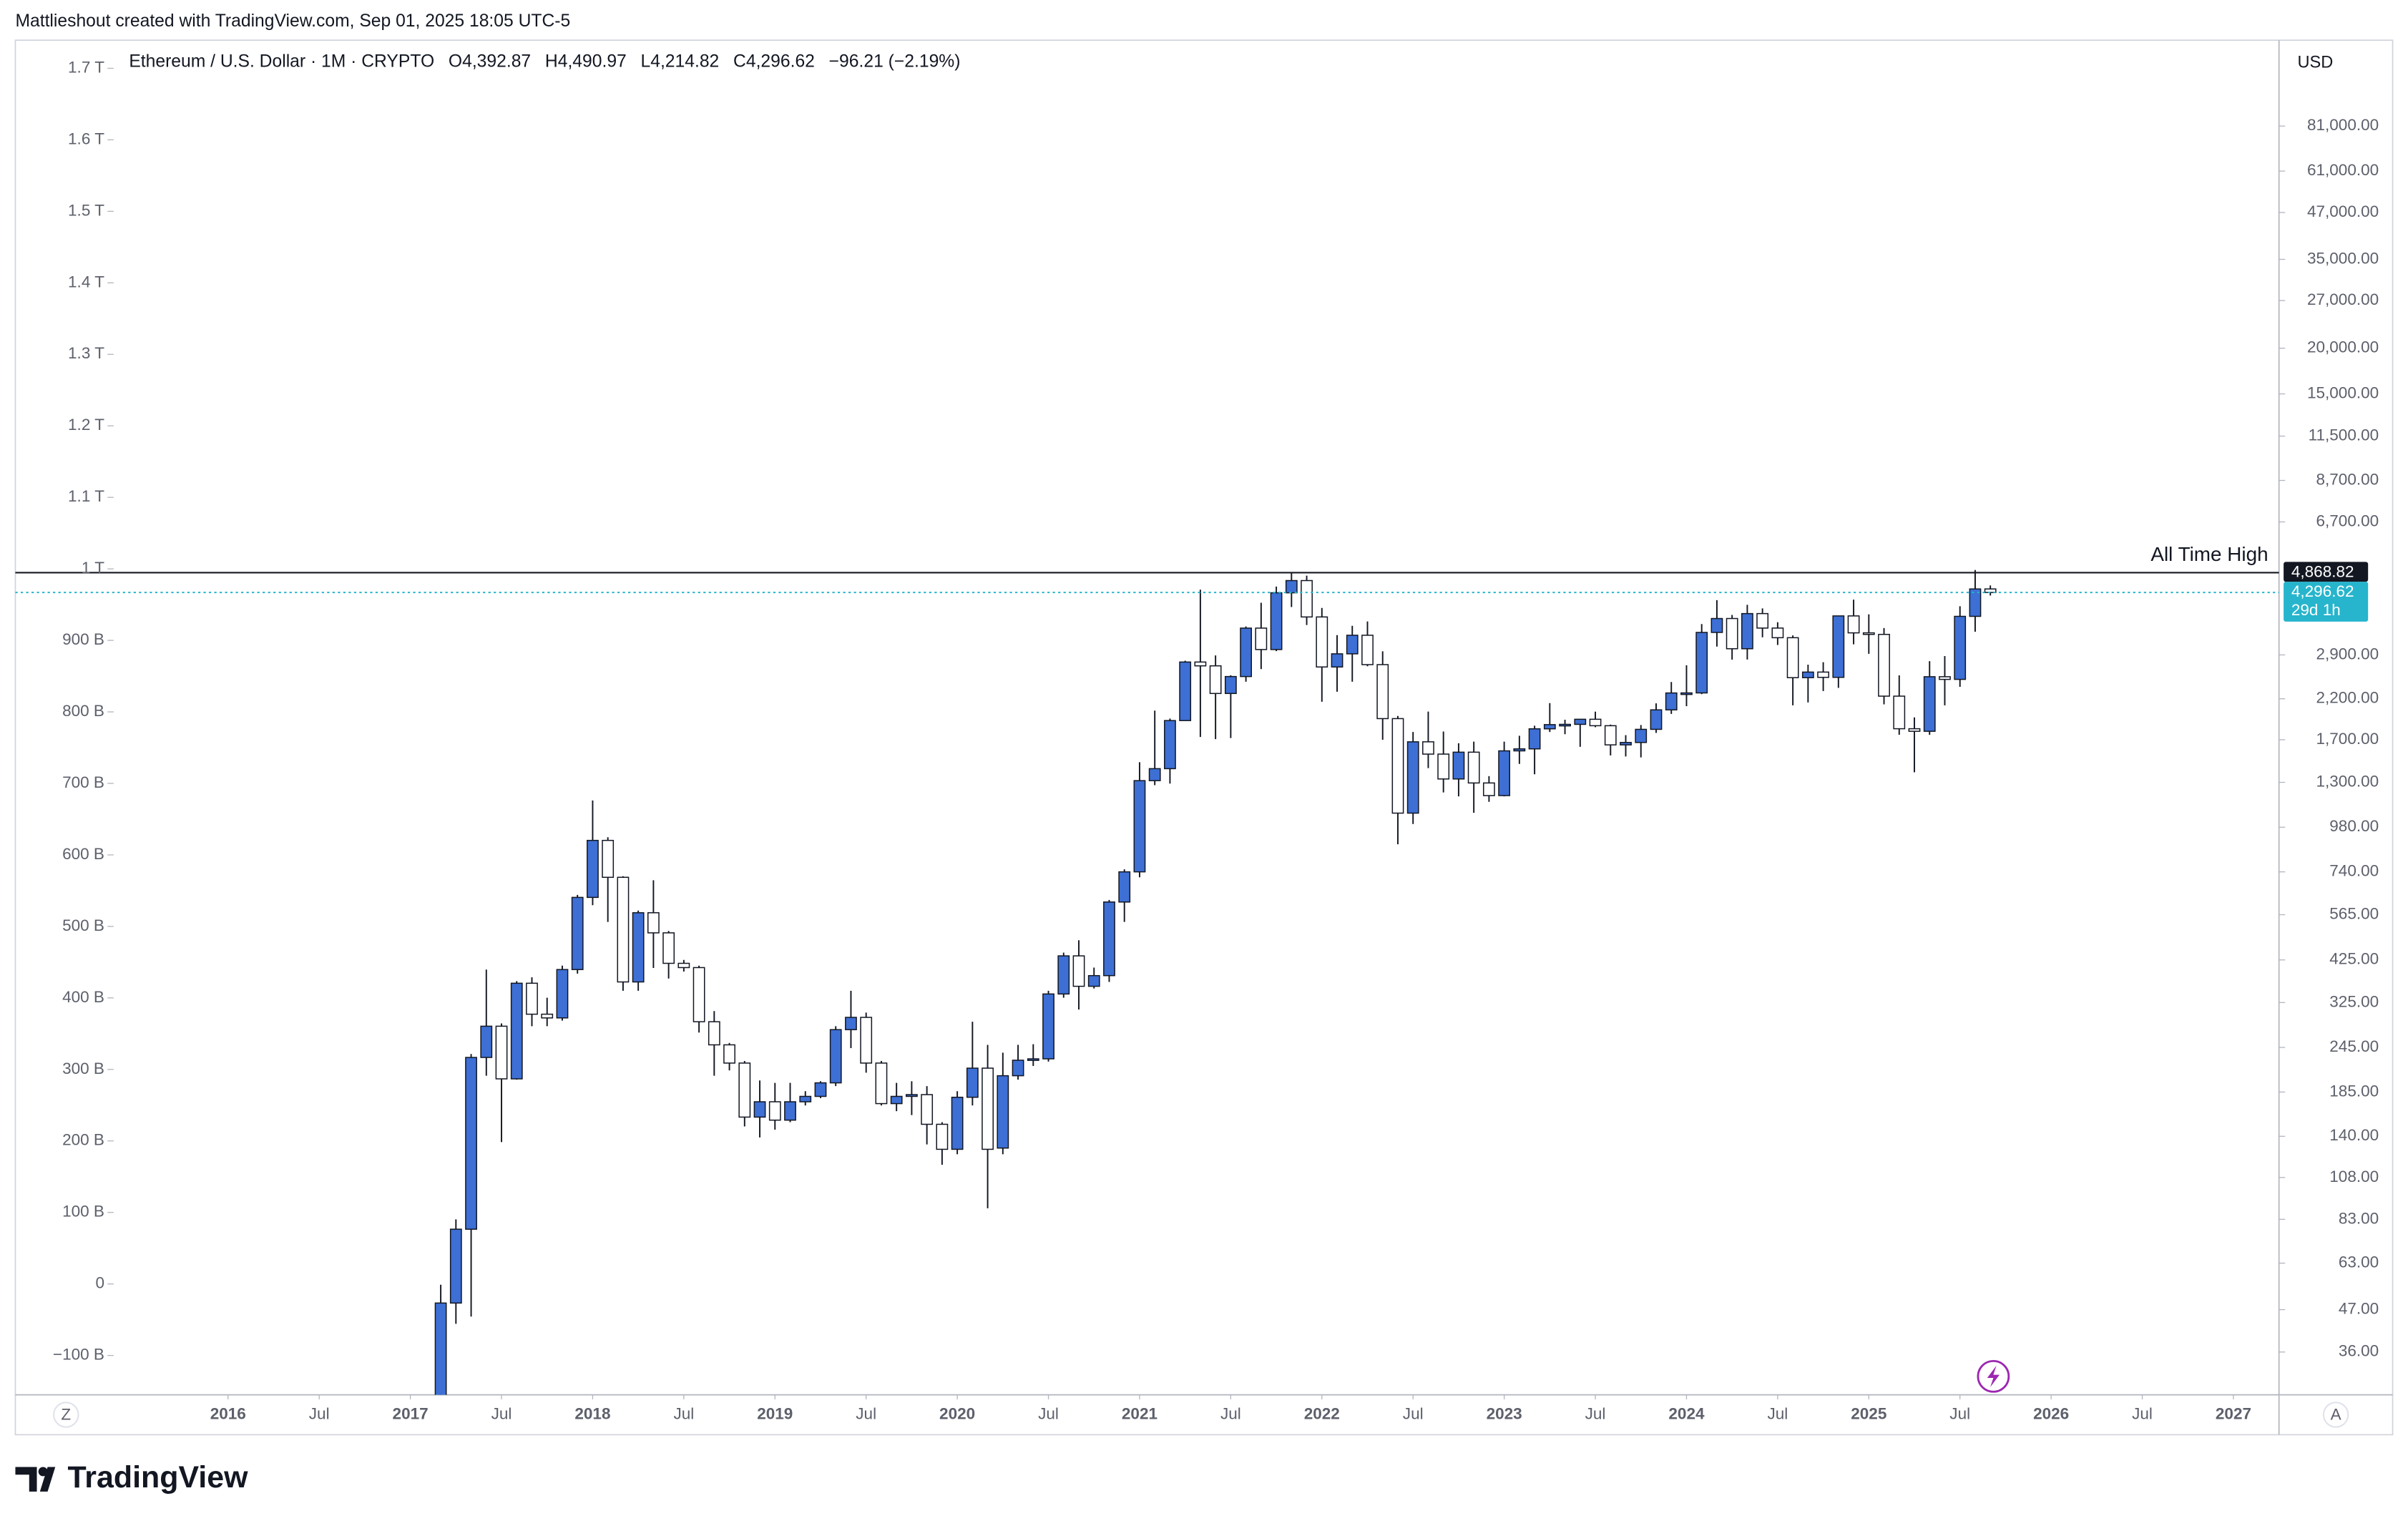 The image size is (2408, 1521). I want to click on y2-tick-label: 1.5 T, so click(86, 210).